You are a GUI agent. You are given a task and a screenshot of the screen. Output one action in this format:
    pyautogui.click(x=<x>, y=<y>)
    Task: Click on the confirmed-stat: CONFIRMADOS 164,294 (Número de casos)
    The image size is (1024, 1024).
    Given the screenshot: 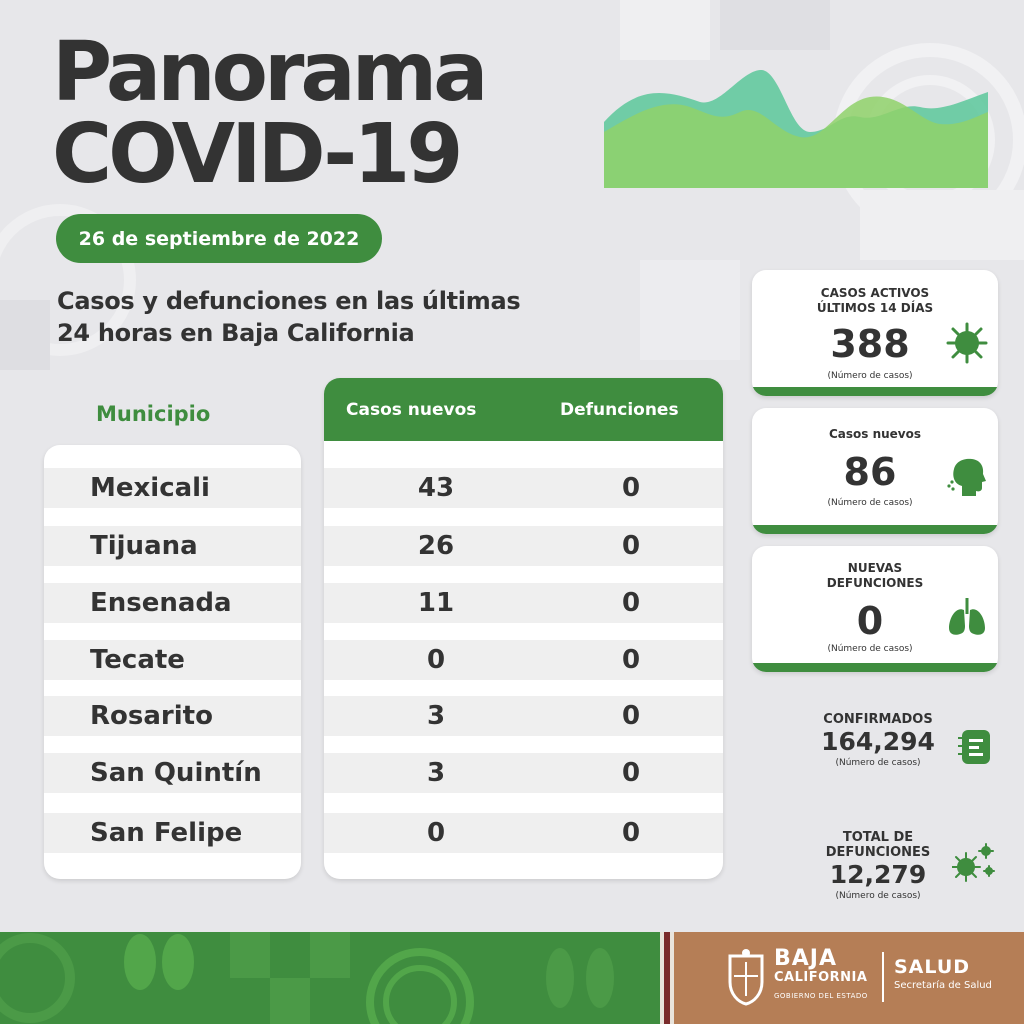 What is the action you would take?
    pyautogui.click(x=878, y=740)
    